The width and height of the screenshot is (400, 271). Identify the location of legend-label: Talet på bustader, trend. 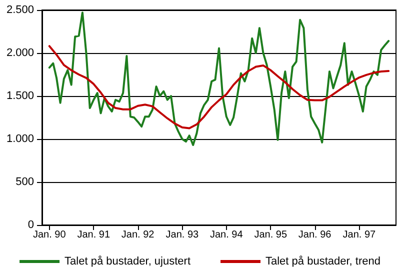
(323, 262).